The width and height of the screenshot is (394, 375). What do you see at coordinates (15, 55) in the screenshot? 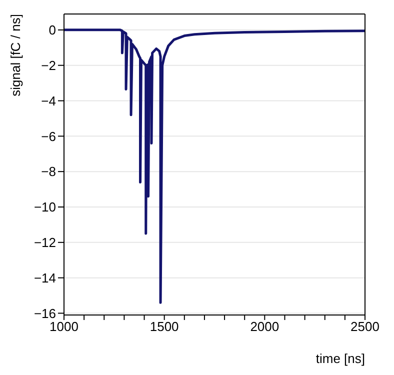
I see `y-axis-title: signal [fC / ns]` at bounding box center [15, 55].